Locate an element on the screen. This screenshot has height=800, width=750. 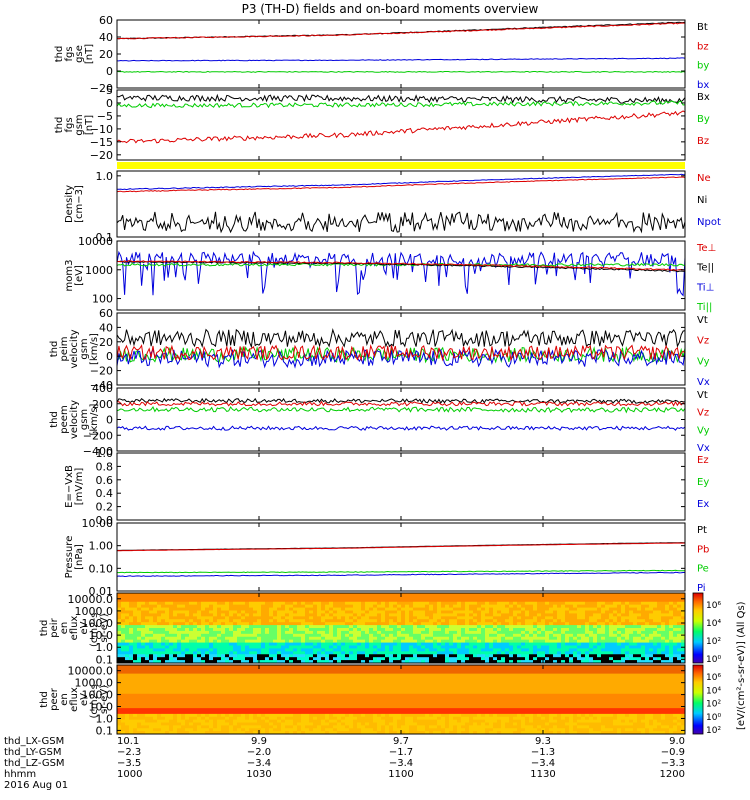
legend-p2-1: By is located at coordinates (703, 119).